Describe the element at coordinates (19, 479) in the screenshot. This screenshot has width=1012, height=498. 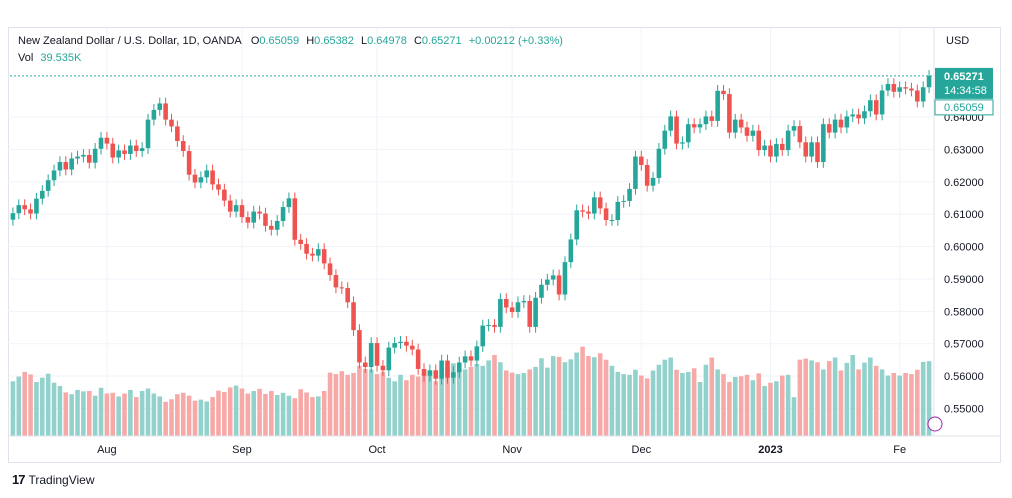
I see `tradingview-logo-icon: 17` at that location.